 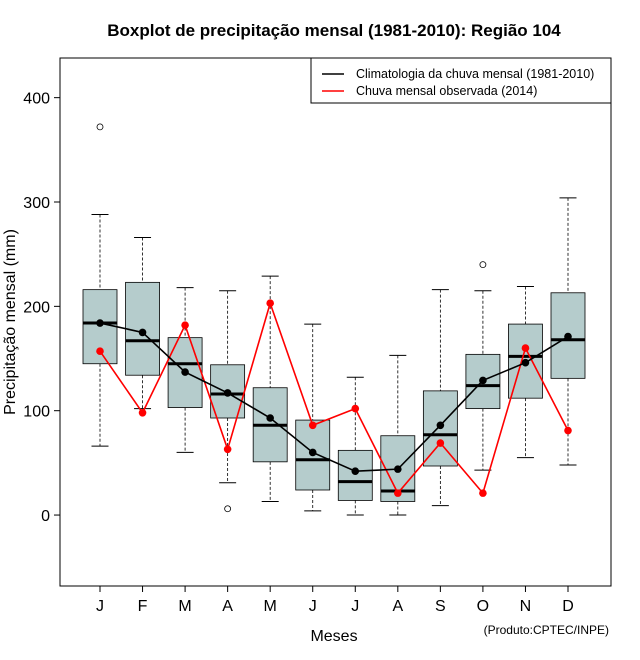 I want to click on product-credit: (Produto:CPTEC/INPE), so click(x=546, y=630).